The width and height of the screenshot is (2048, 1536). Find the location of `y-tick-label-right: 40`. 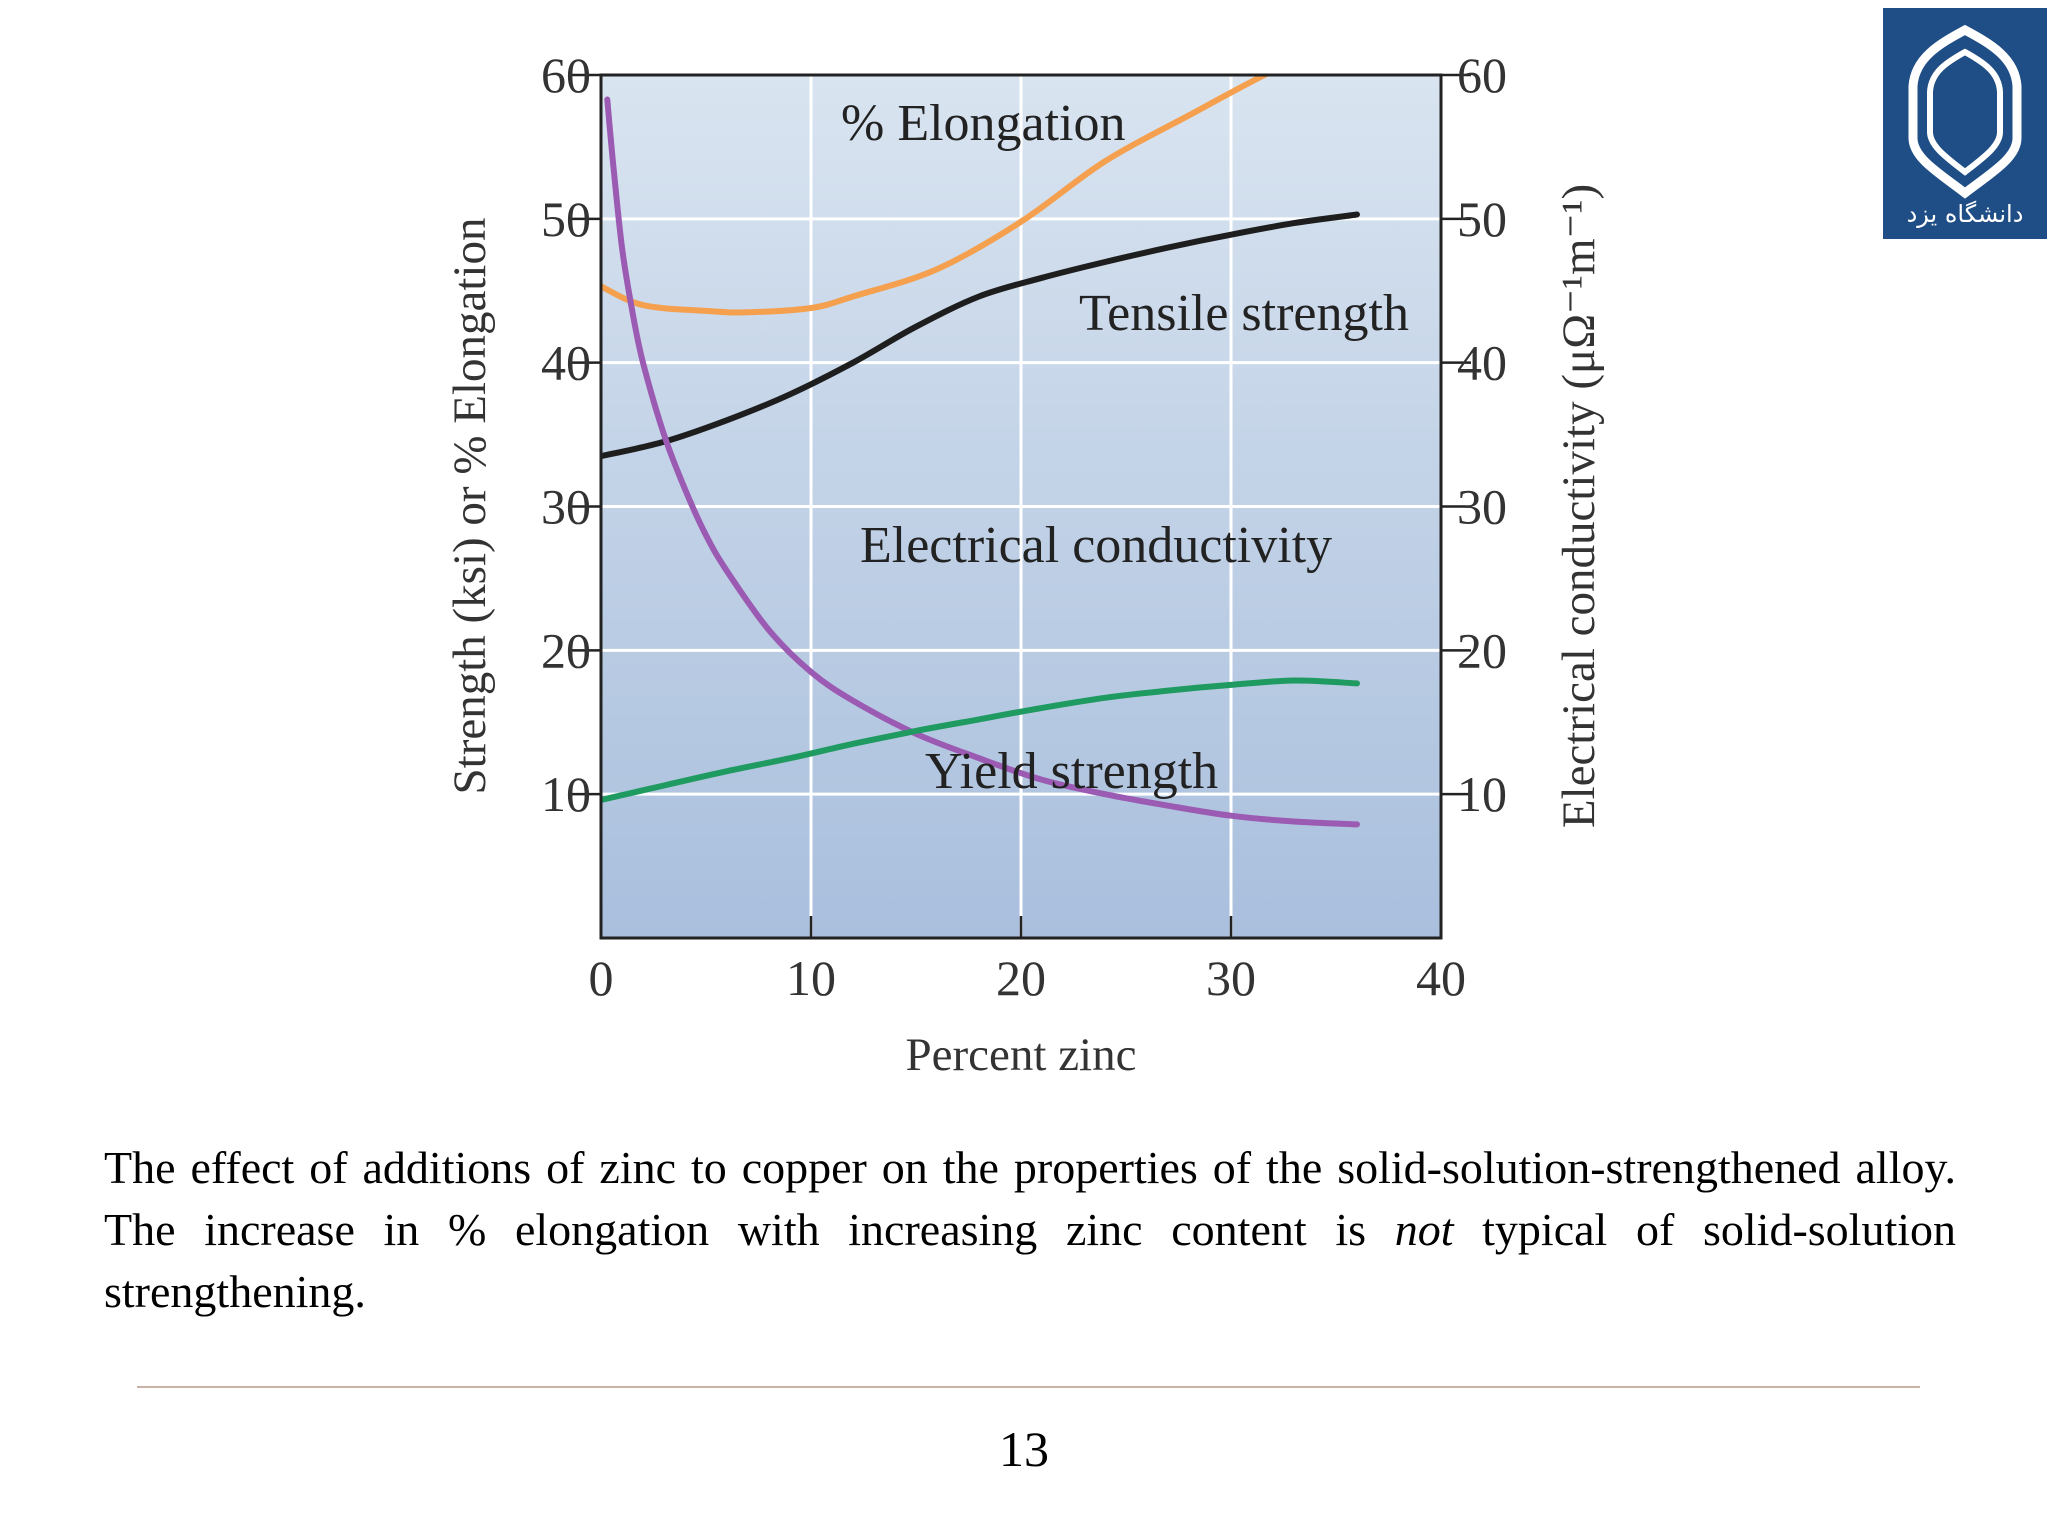

y-tick-label-right: 40 is located at coordinates (1482, 363).